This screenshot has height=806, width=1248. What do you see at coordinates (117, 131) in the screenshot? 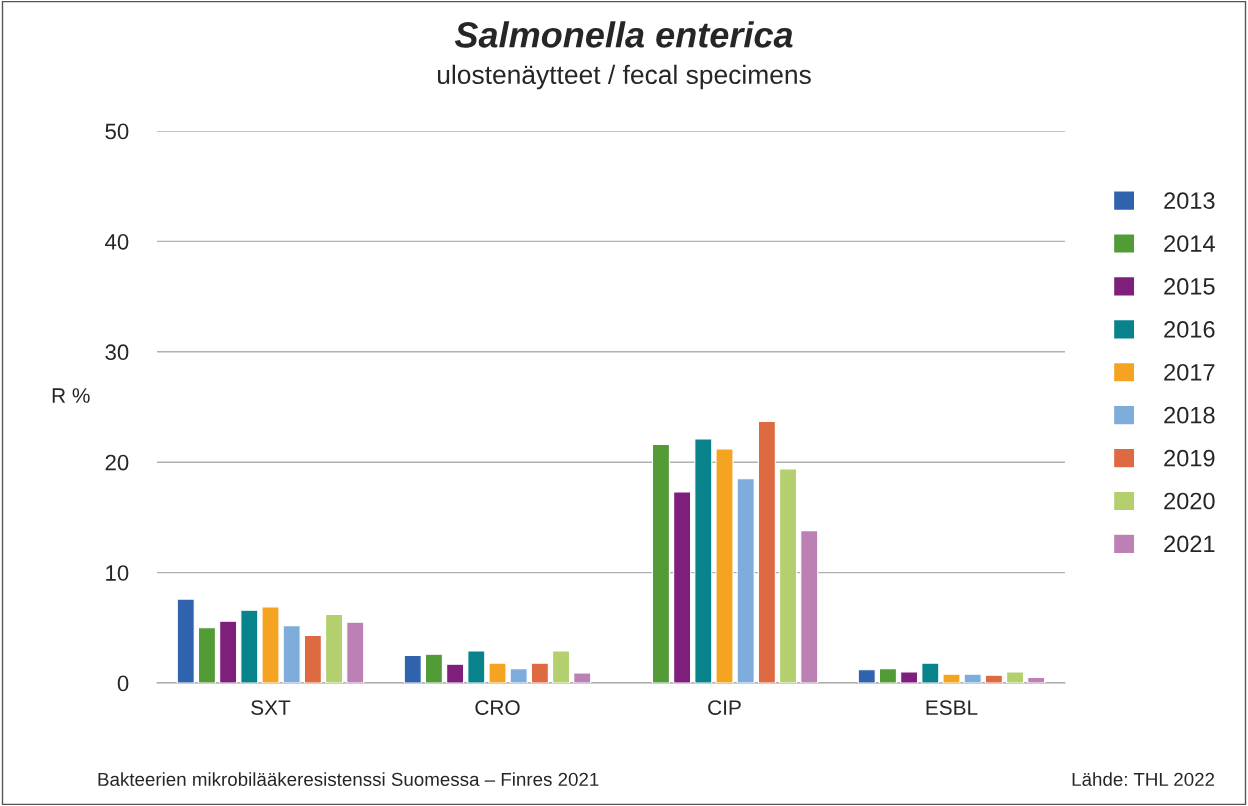
I see `y-tick-label: 50` at bounding box center [117, 131].